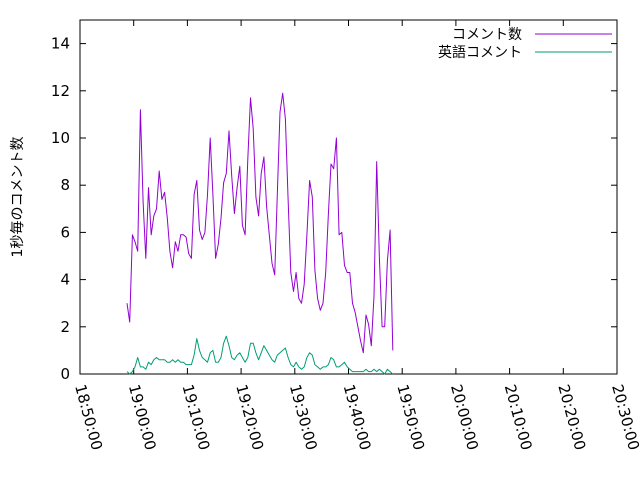  Describe the element at coordinates (480, 52) in the screenshot. I see `legend-label-2: 英語コメント` at that location.